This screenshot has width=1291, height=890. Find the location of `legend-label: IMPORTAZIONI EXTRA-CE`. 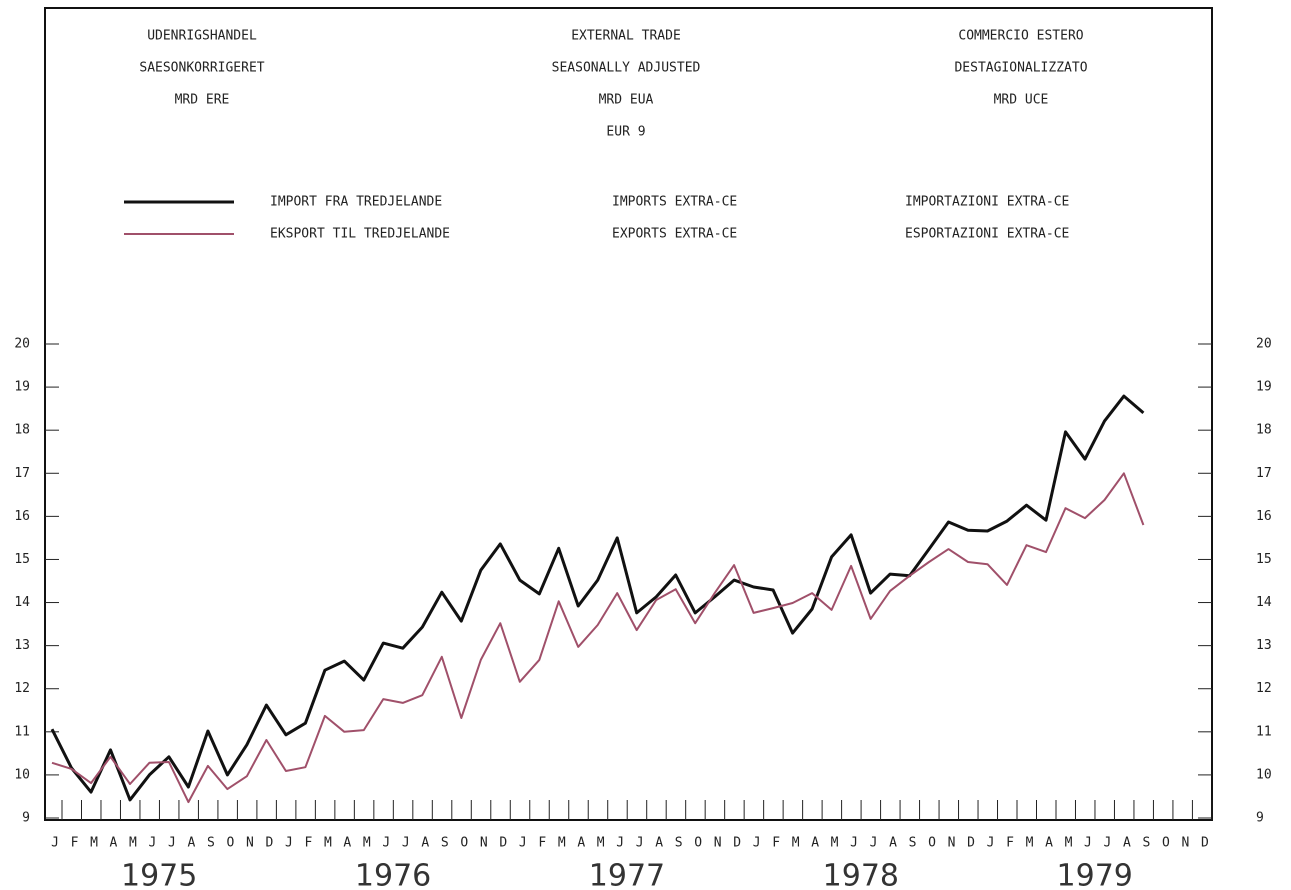

legend-label: IMPORTAZIONI EXTRA-CE is located at coordinates (987, 202).